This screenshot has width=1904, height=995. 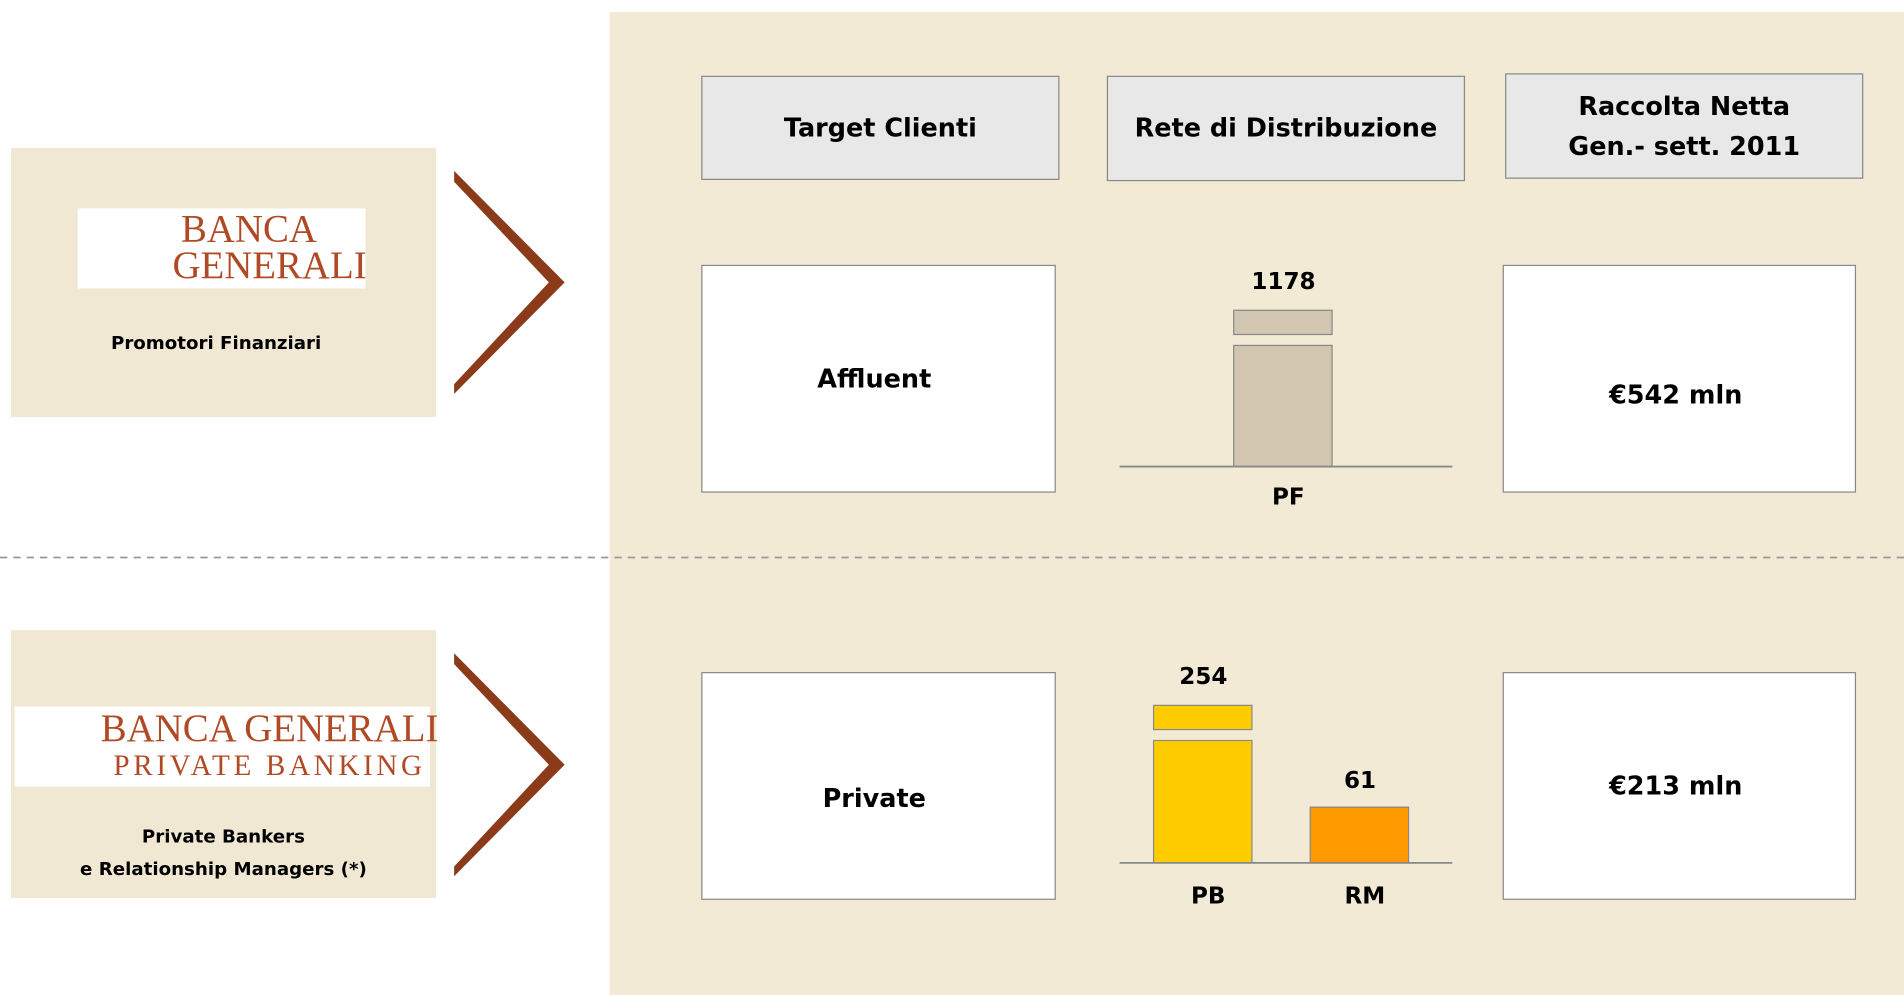 What do you see at coordinates (269, 766) in the screenshot?
I see `logo-text: PRIVATE BANKING` at bounding box center [269, 766].